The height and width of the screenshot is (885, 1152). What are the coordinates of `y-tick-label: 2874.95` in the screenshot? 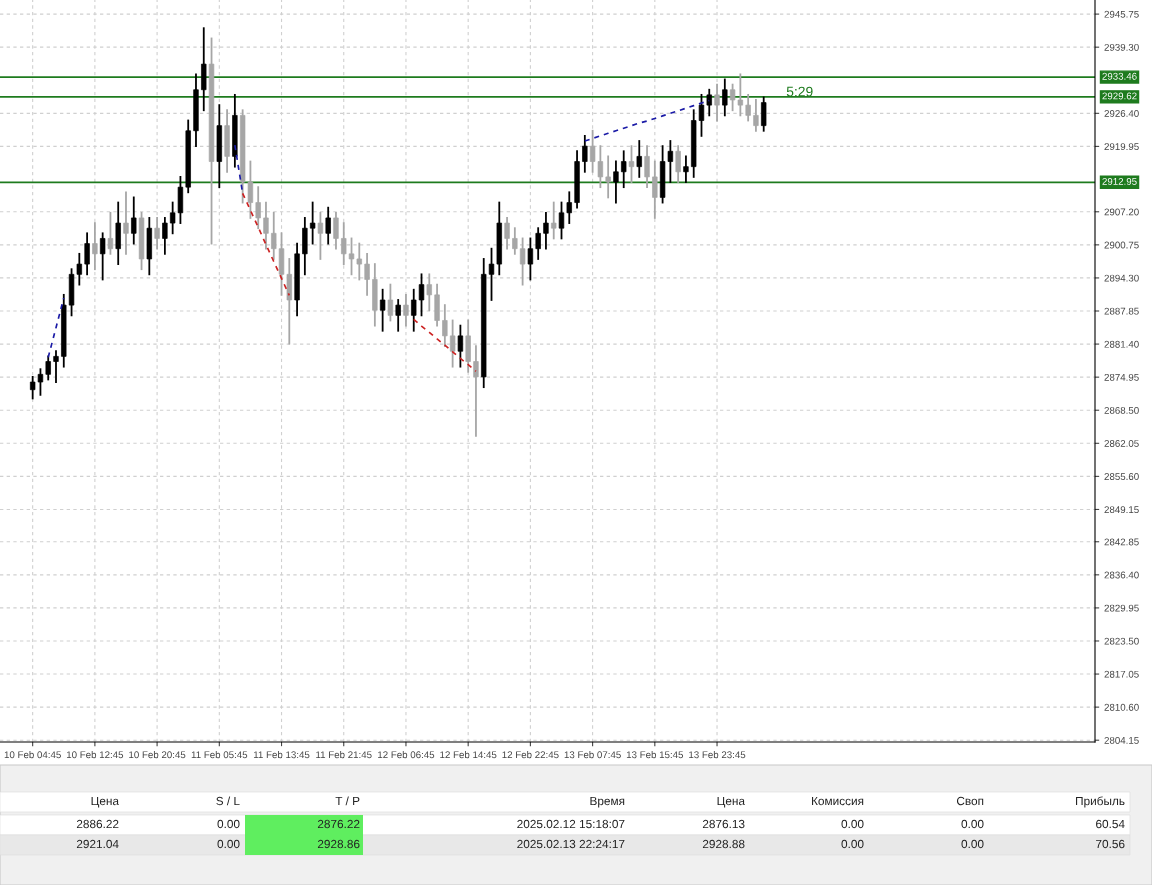 It's located at (1121, 377).